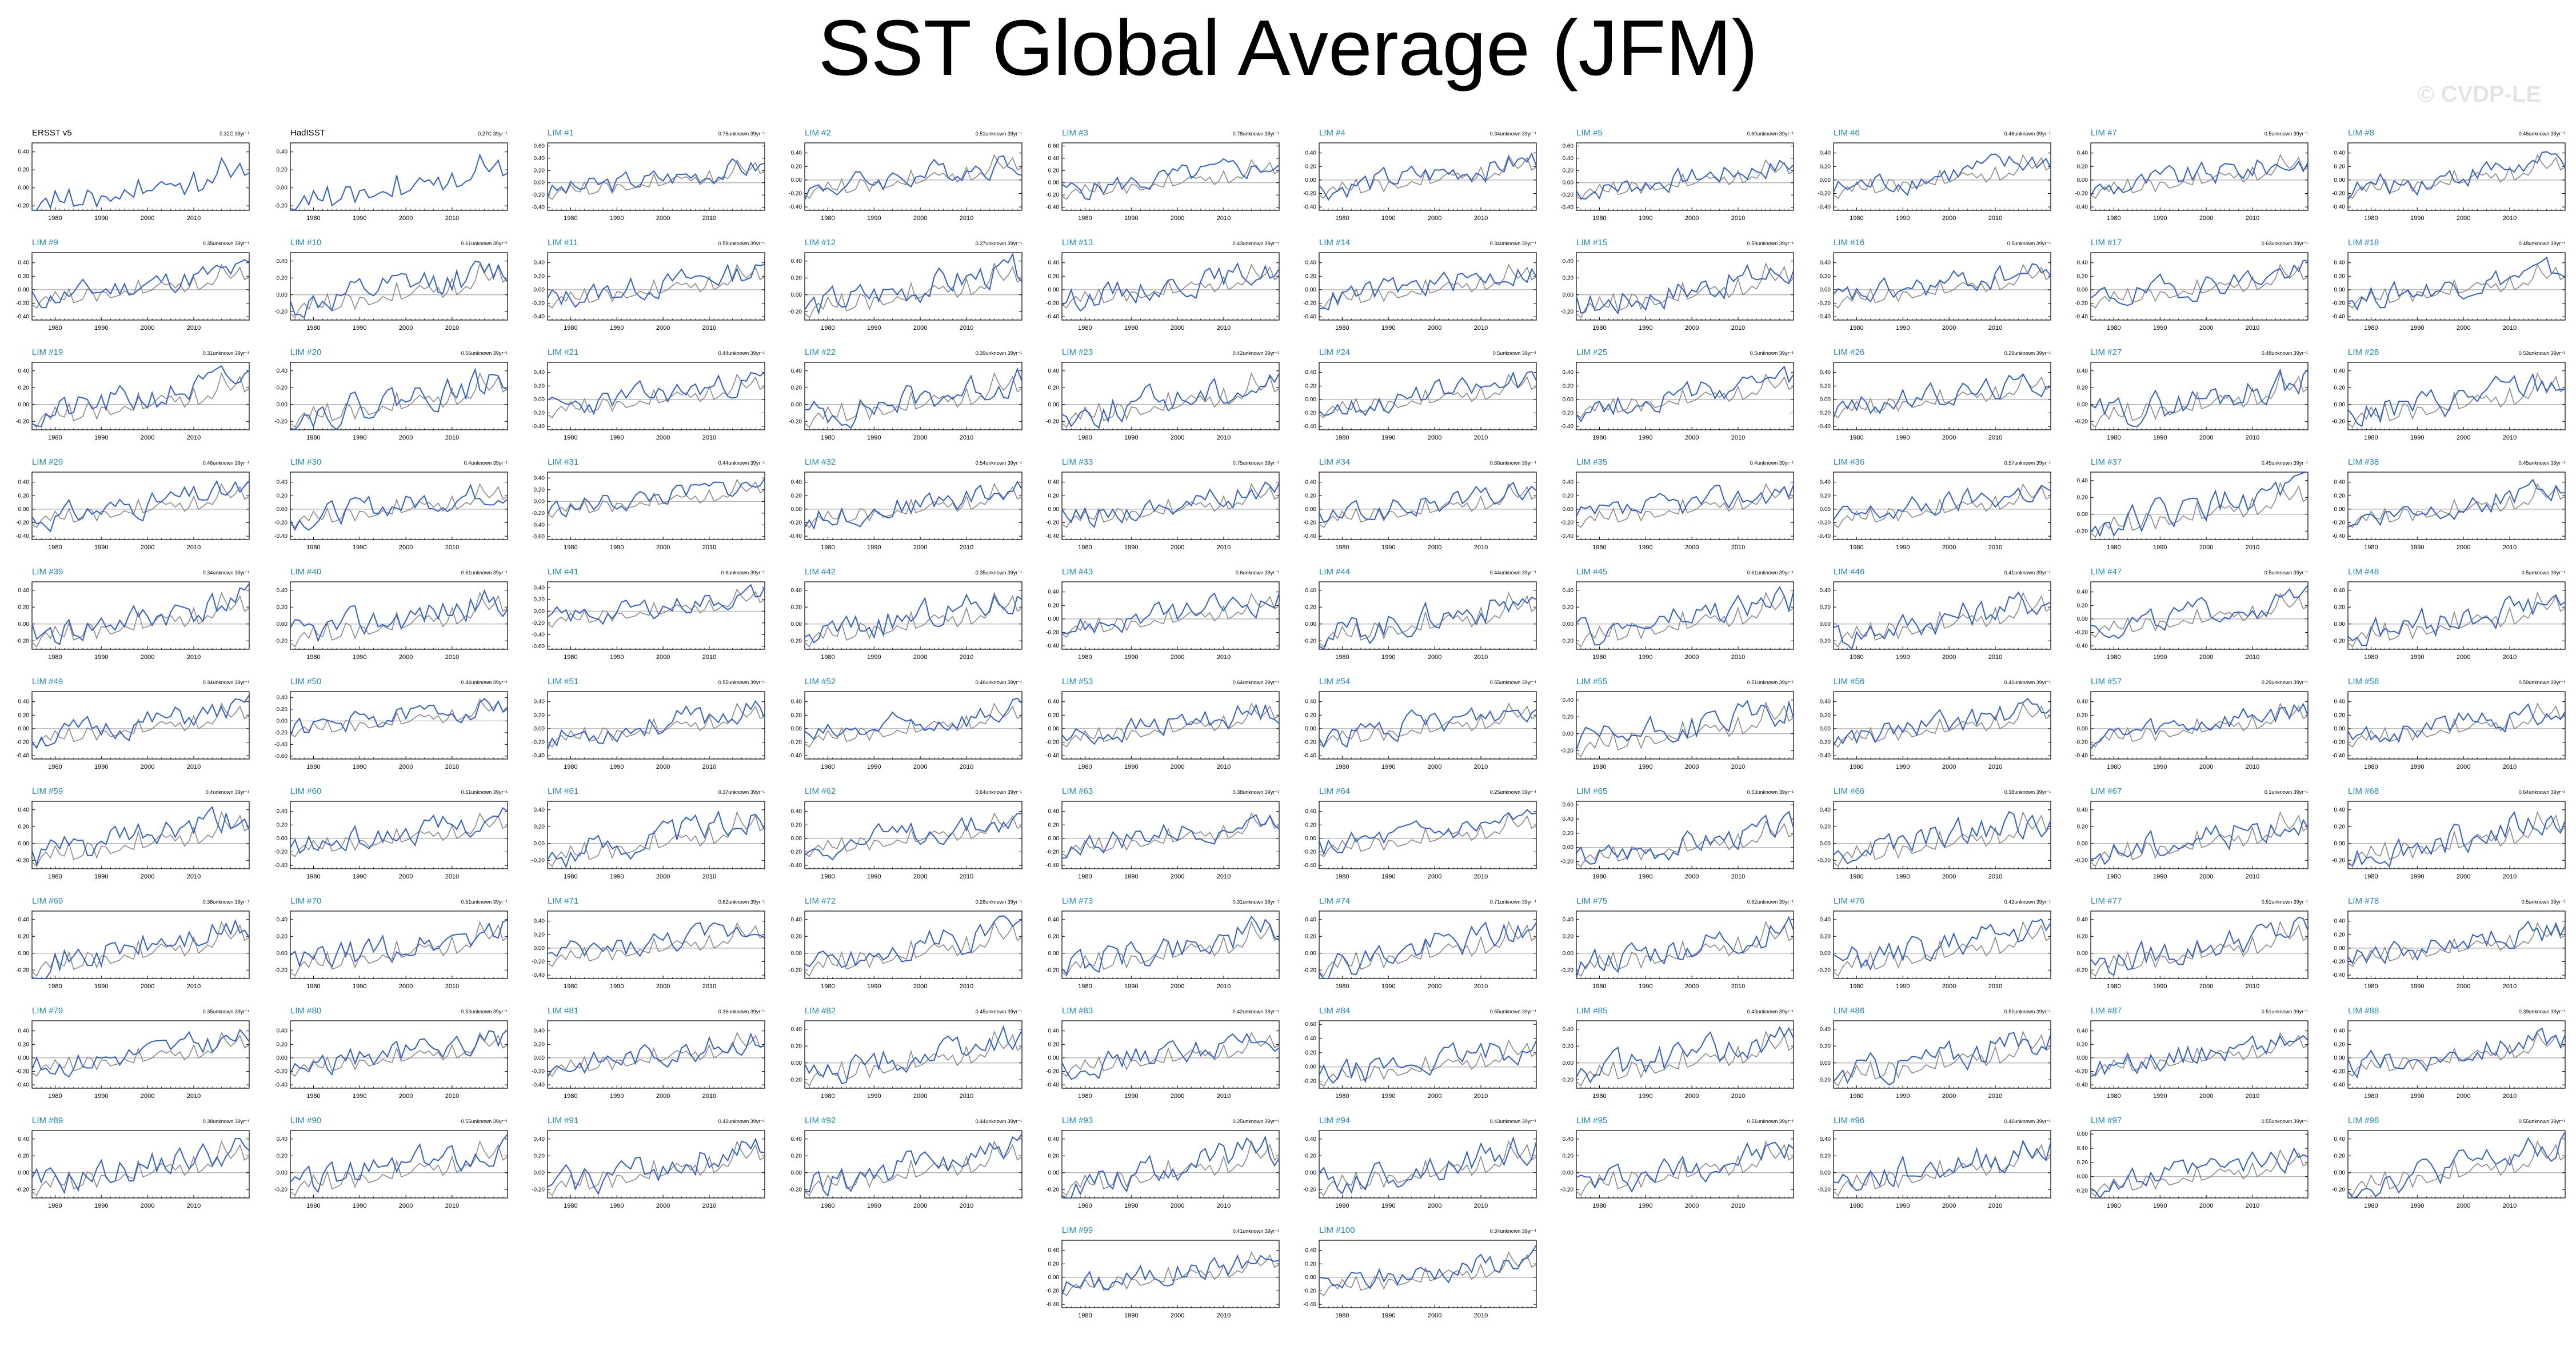 The height and width of the screenshot is (1346, 2576). What do you see at coordinates (2106, 352) in the screenshot?
I see `panel-label: LIM #27` at bounding box center [2106, 352].